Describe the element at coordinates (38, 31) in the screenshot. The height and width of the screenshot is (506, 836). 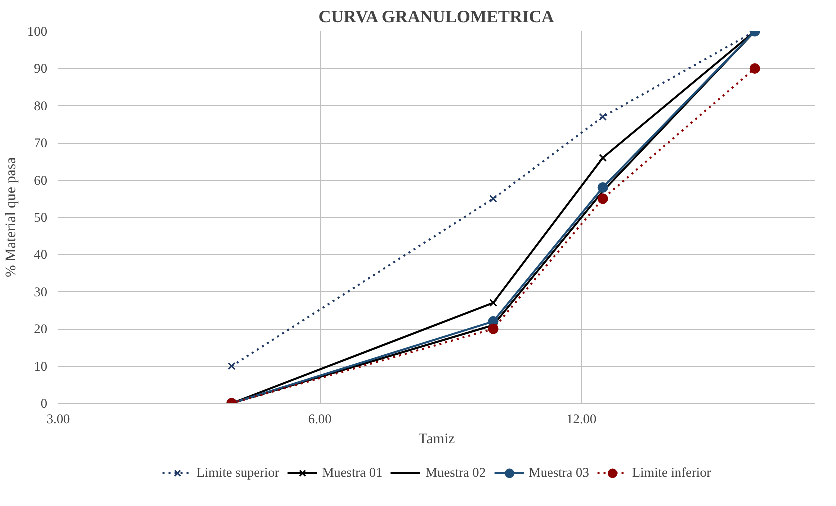
I see `y-tick-label: 100` at that location.